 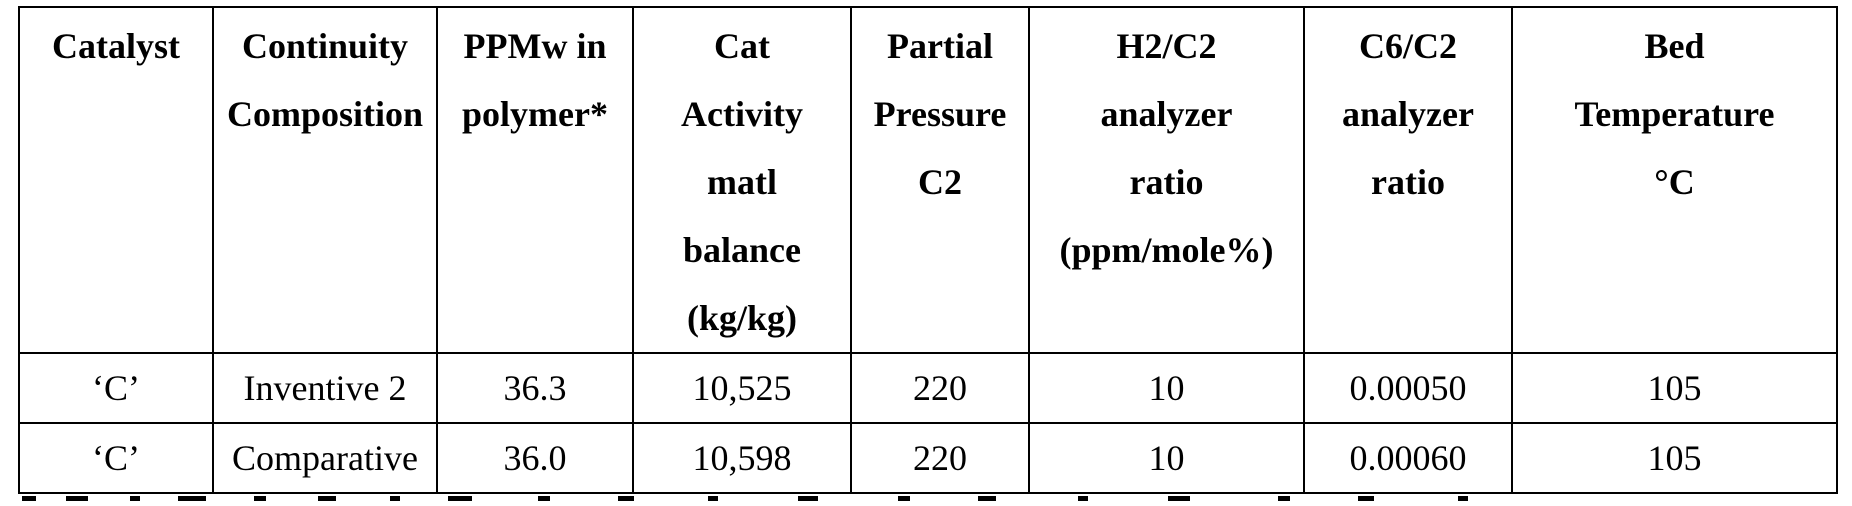 I want to click on header-line: Composition, so click(x=325, y=114).